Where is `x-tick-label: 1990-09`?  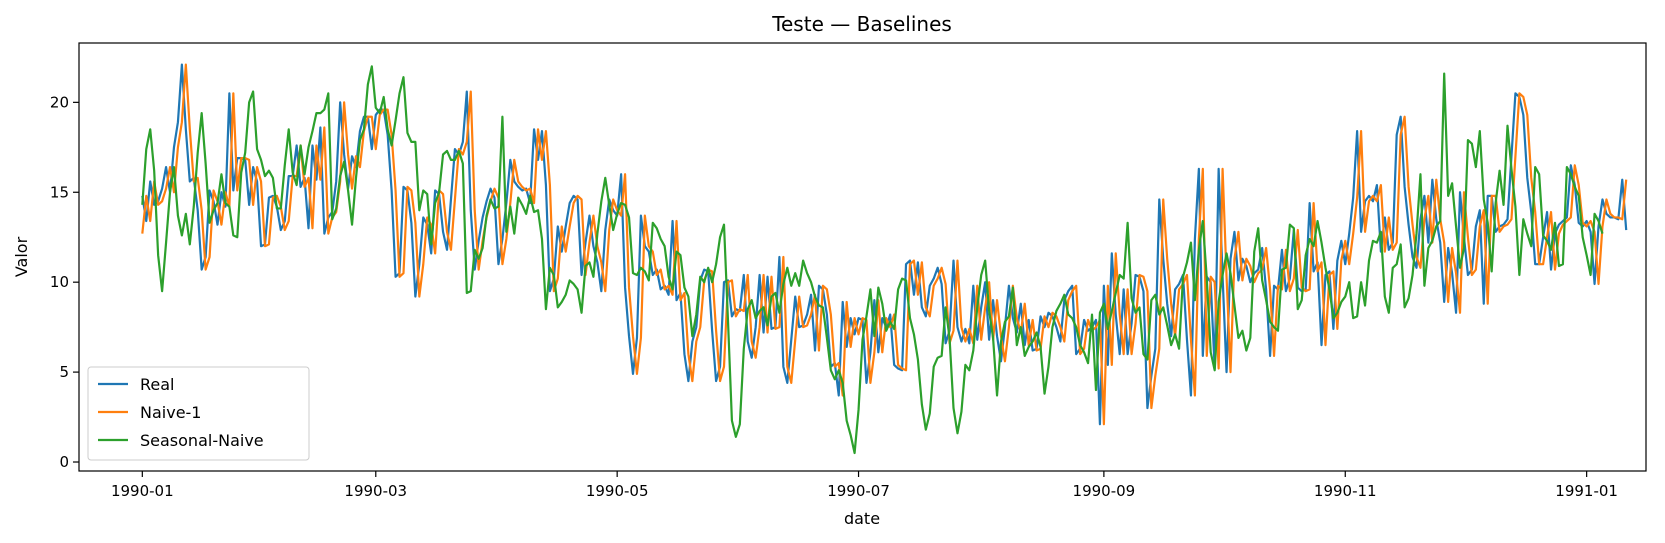
x-tick-label: 1990-09 is located at coordinates (1104, 491).